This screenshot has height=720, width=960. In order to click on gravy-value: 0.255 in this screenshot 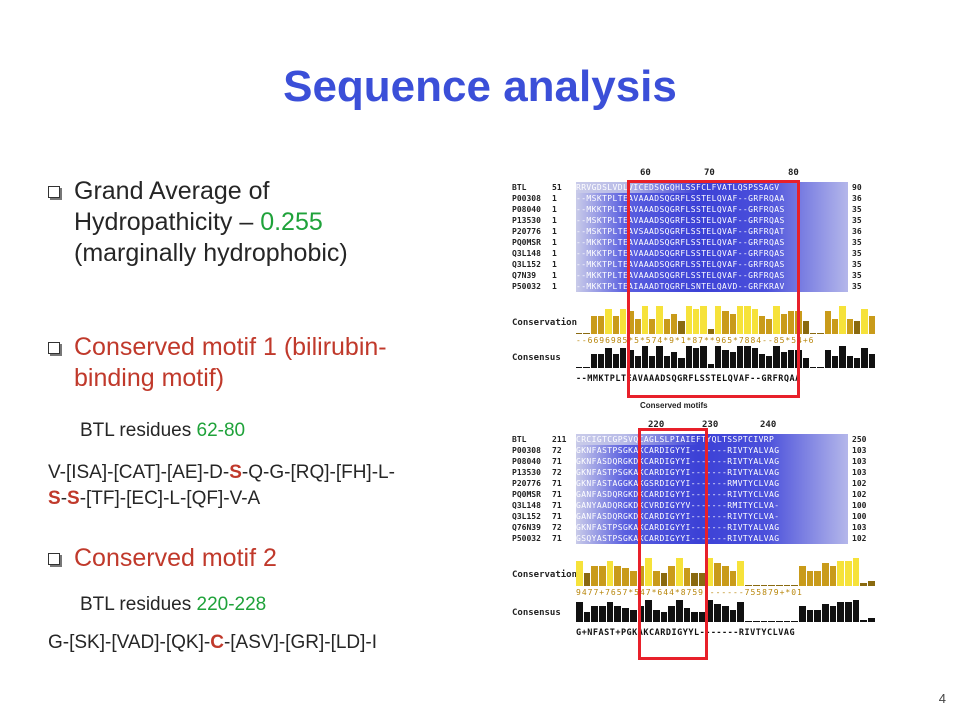, I will do `click(291, 222)`.